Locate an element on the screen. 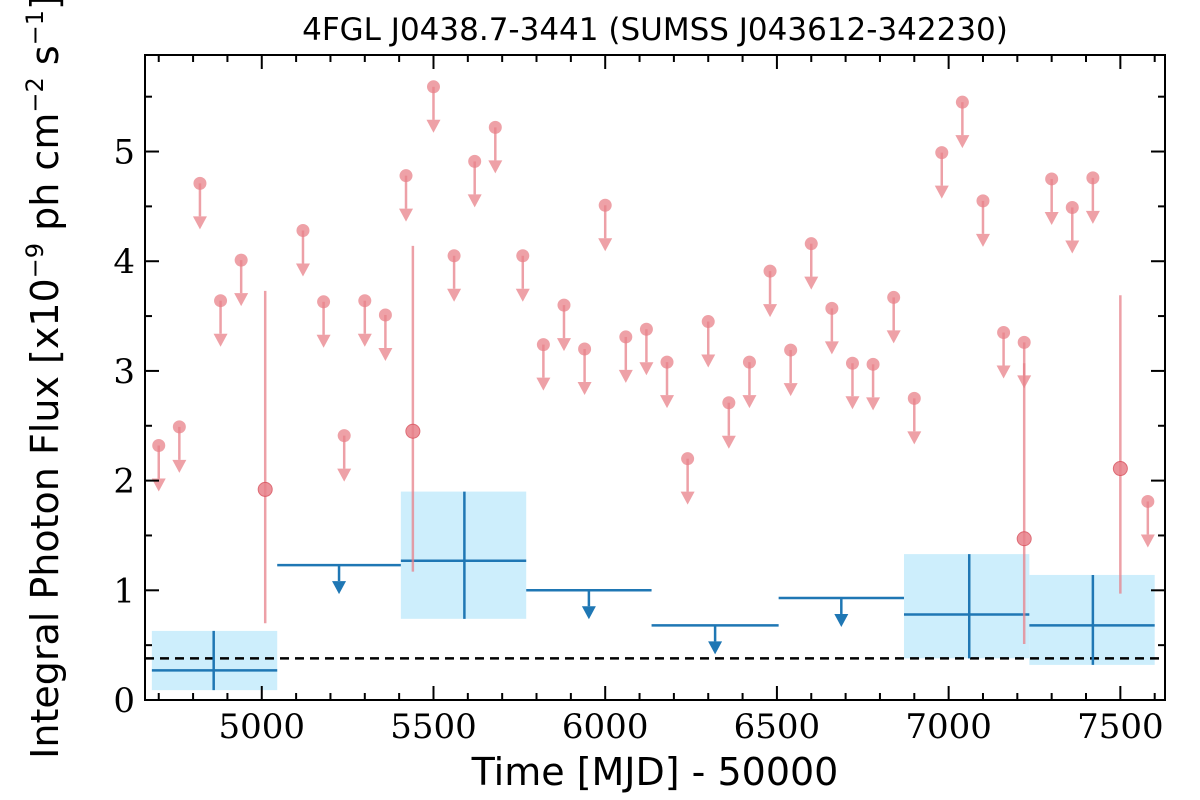 The width and height of the screenshot is (1200, 800). y-axis-label-main: Integral Photon Flux [x10 is located at coordinates (45, 518).